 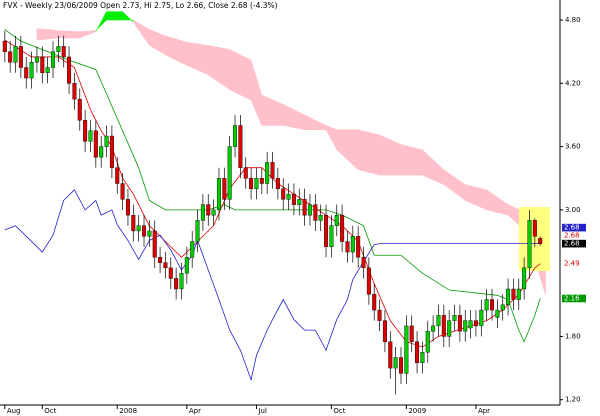 I want to click on y-tick-label: 1.20, so click(x=573, y=400).